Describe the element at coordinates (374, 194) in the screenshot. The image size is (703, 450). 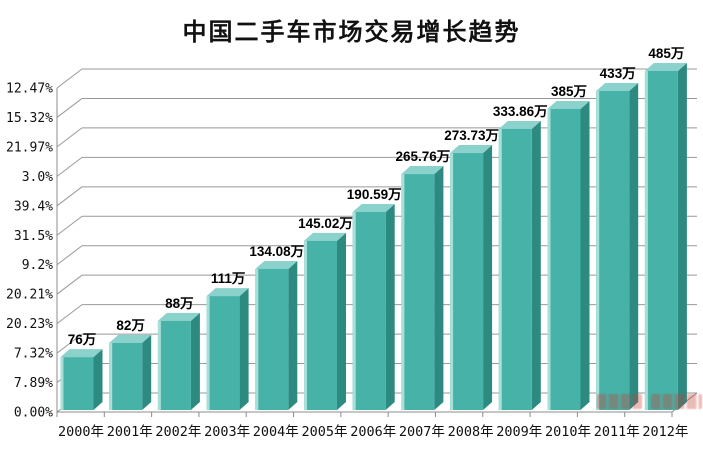
I see `bar-value-label: 190.59万` at that location.